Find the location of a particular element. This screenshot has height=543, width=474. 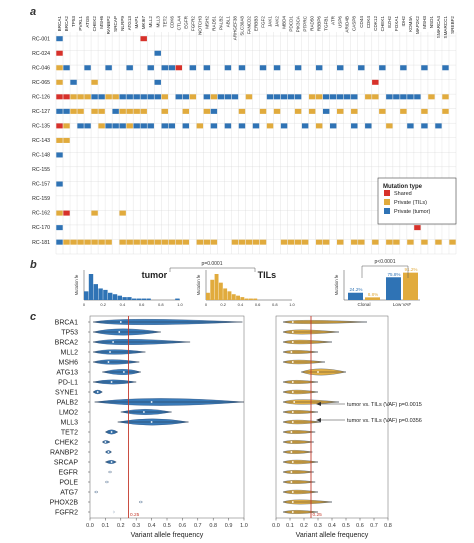

legend-swatch-tils is located at coordinates (387, 202).